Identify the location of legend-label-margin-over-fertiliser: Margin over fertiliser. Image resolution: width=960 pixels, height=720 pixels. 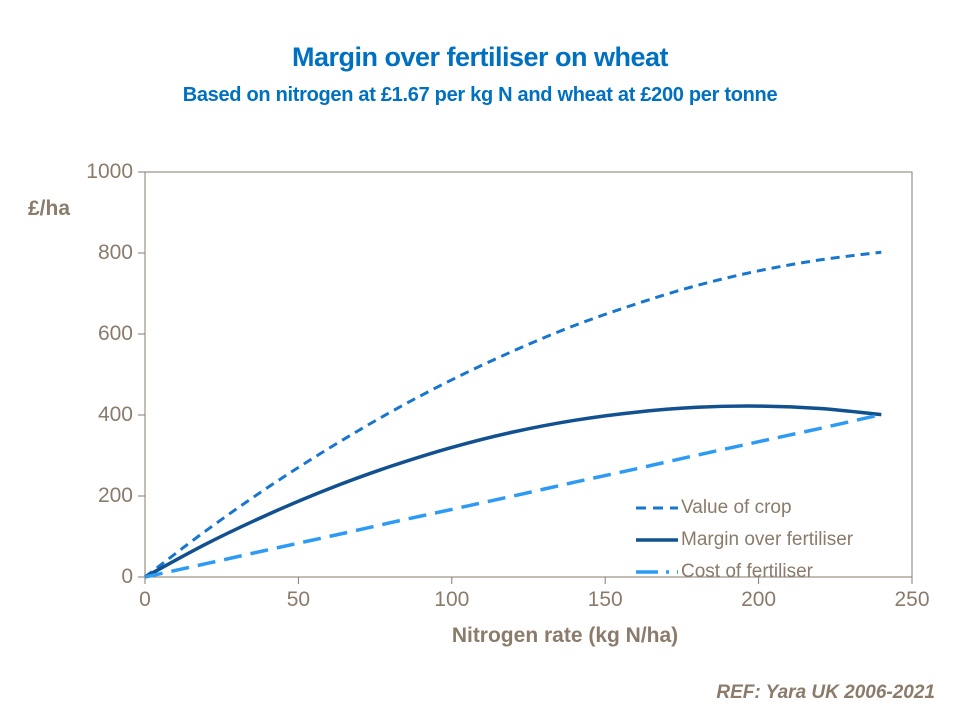
(767, 539).